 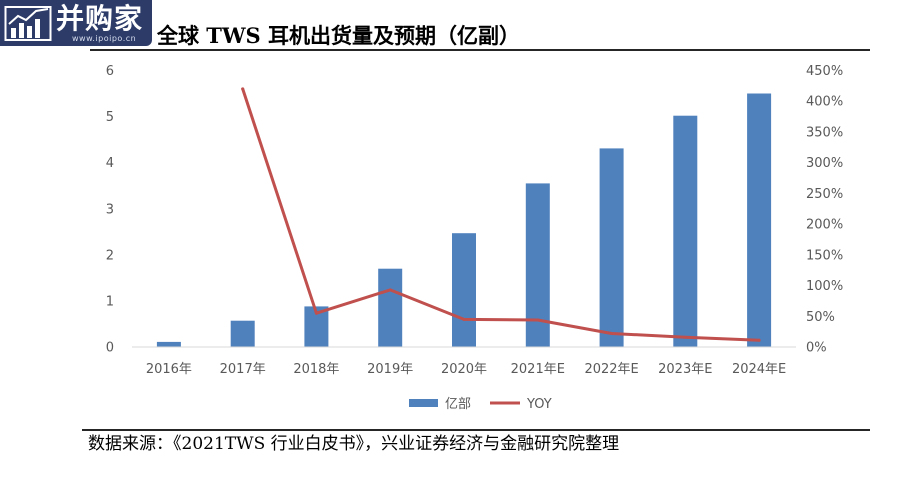 I want to click on left-axis-tick-label: 0, so click(x=110, y=348).